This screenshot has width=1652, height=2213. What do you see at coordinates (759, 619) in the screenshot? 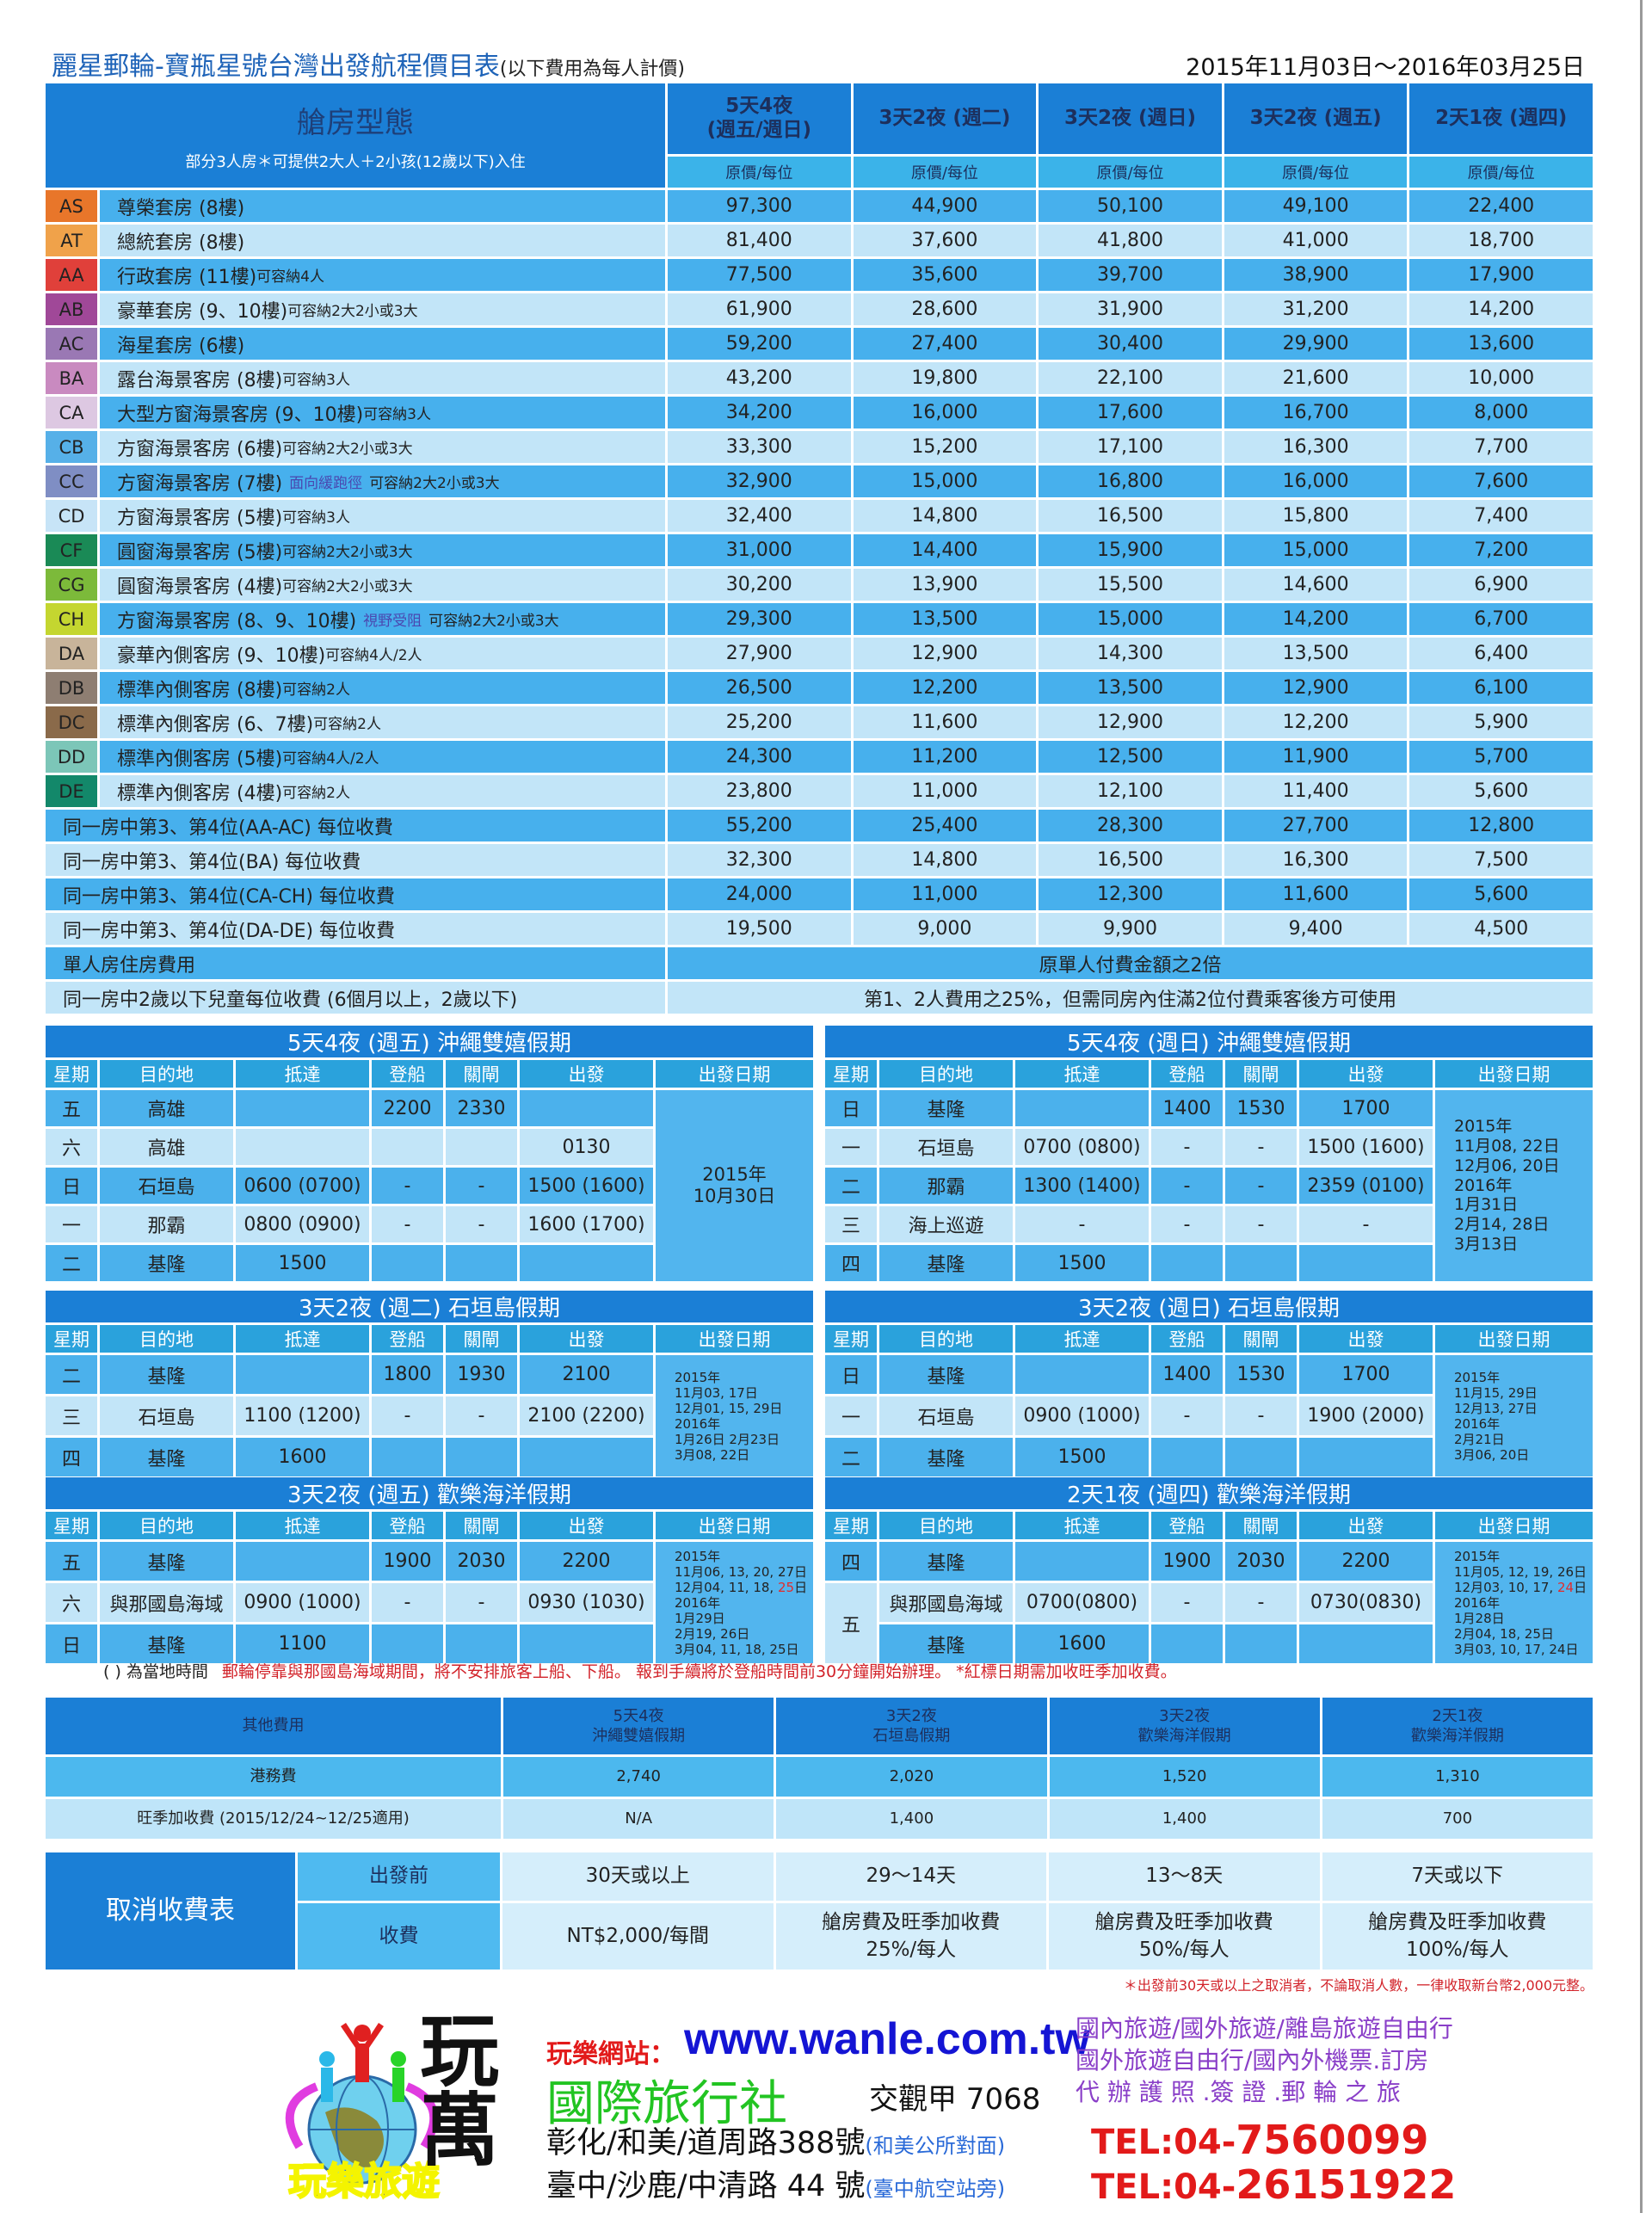
I see `price-cell: 29,300` at bounding box center [759, 619].